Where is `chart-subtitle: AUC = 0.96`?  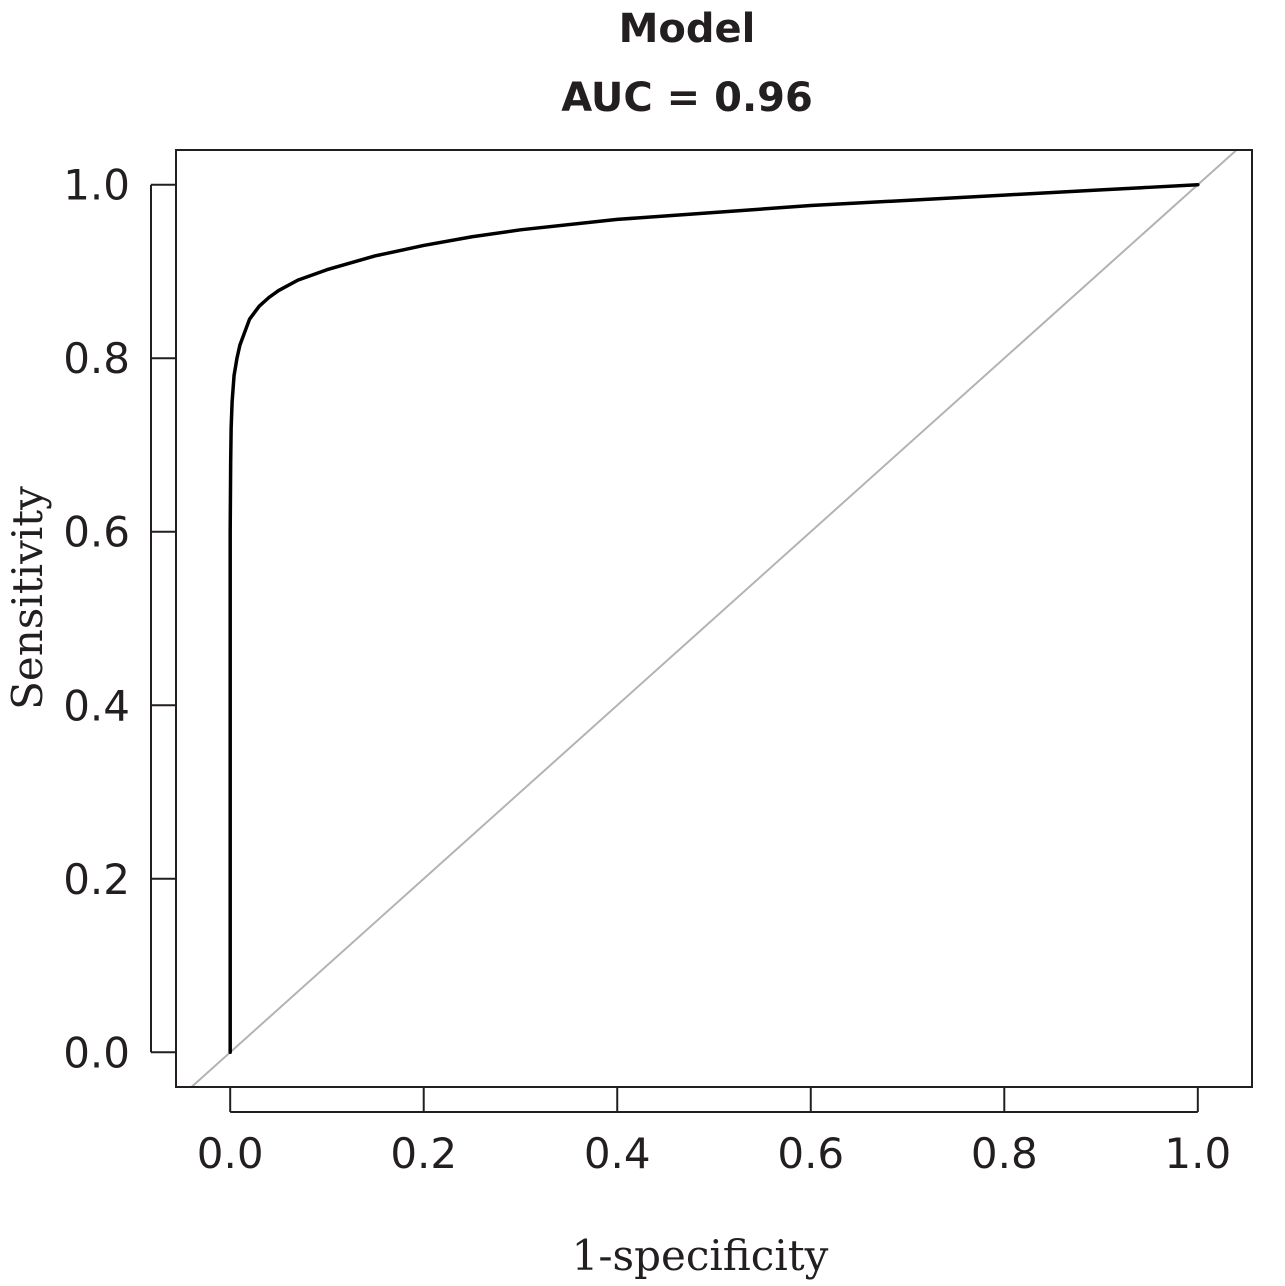 chart-subtitle: AUC = 0.96 is located at coordinates (687, 98).